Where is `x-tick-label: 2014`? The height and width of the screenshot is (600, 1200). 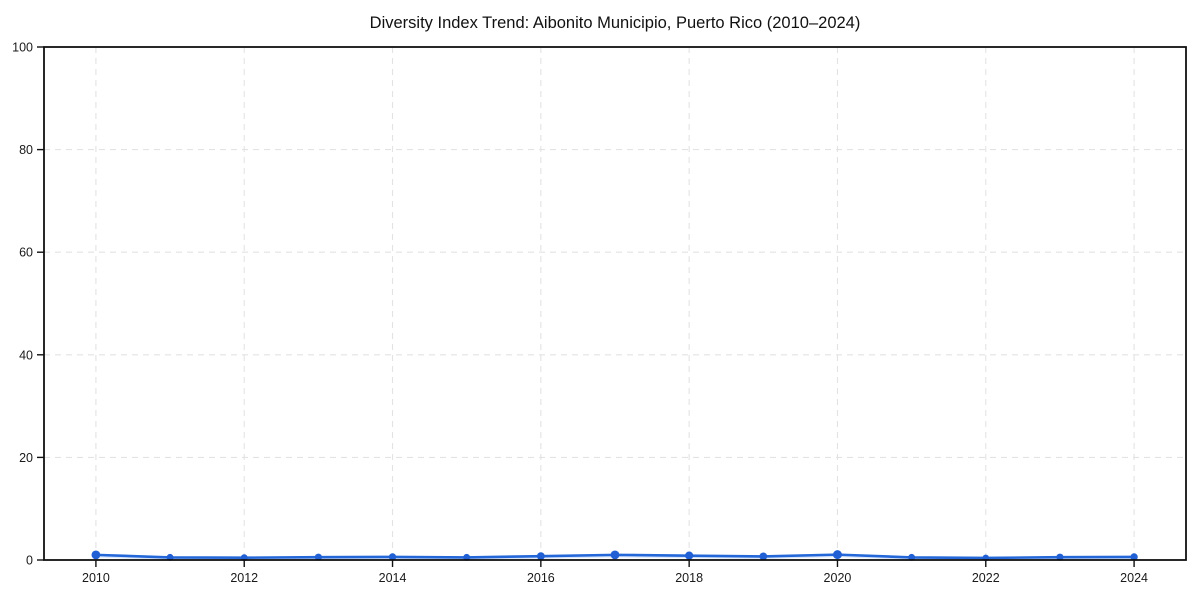 x-tick-label: 2014 is located at coordinates (393, 578).